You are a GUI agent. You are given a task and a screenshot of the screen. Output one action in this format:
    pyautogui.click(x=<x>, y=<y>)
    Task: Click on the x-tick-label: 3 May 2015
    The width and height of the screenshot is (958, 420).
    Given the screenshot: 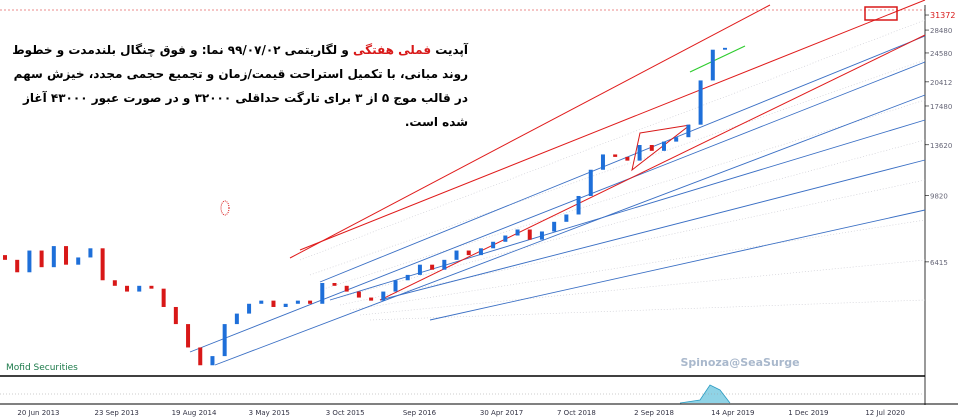 What is the action you would take?
    pyautogui.click(x=269, y=413)
    